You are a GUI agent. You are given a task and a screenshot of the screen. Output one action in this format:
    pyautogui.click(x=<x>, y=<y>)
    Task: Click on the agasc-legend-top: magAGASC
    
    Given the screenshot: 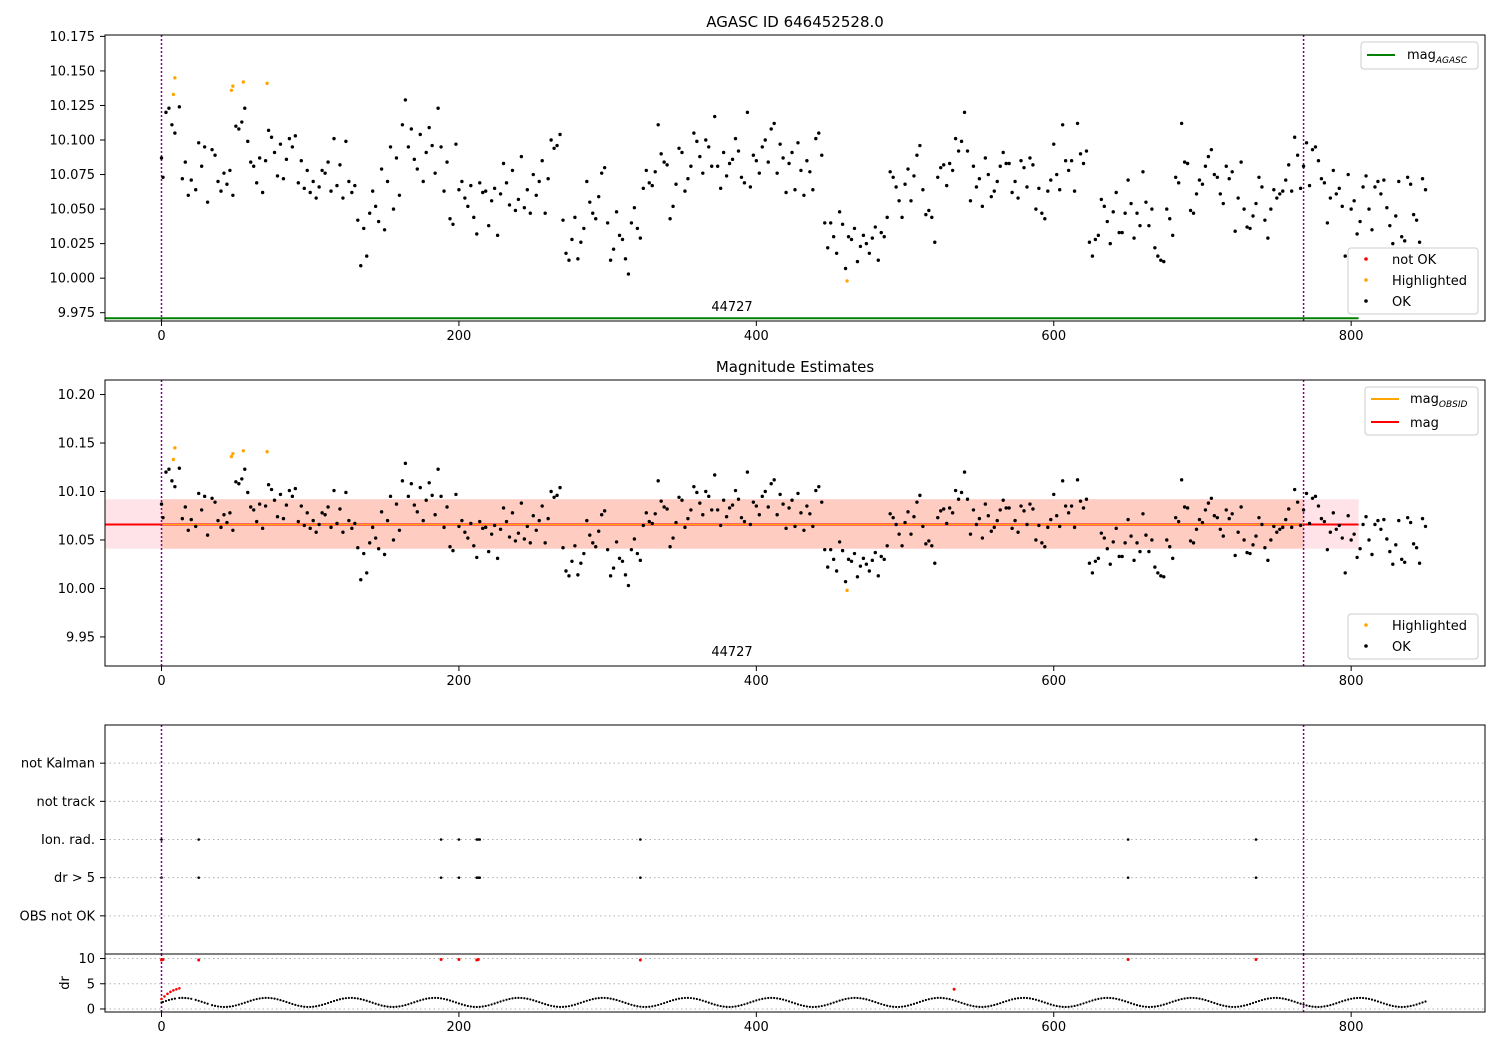 What is the action you would take?
    pyautogui.click(x=1419, y=55)
    